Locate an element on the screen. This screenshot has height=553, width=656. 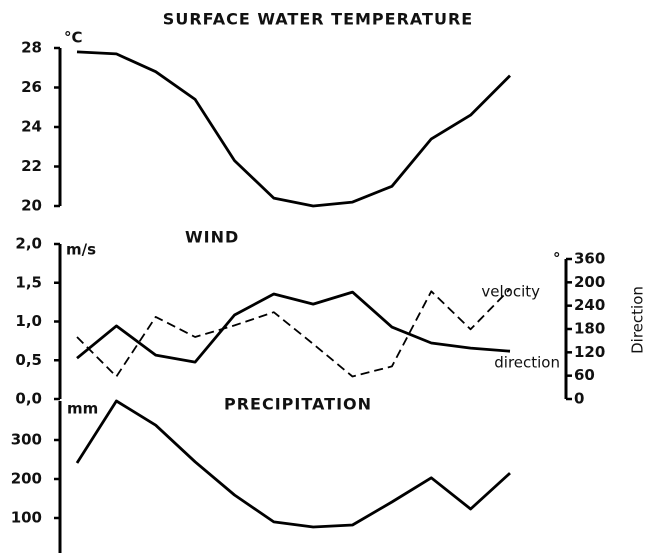
panel-title: WIND is located at coordinates (212, 237).